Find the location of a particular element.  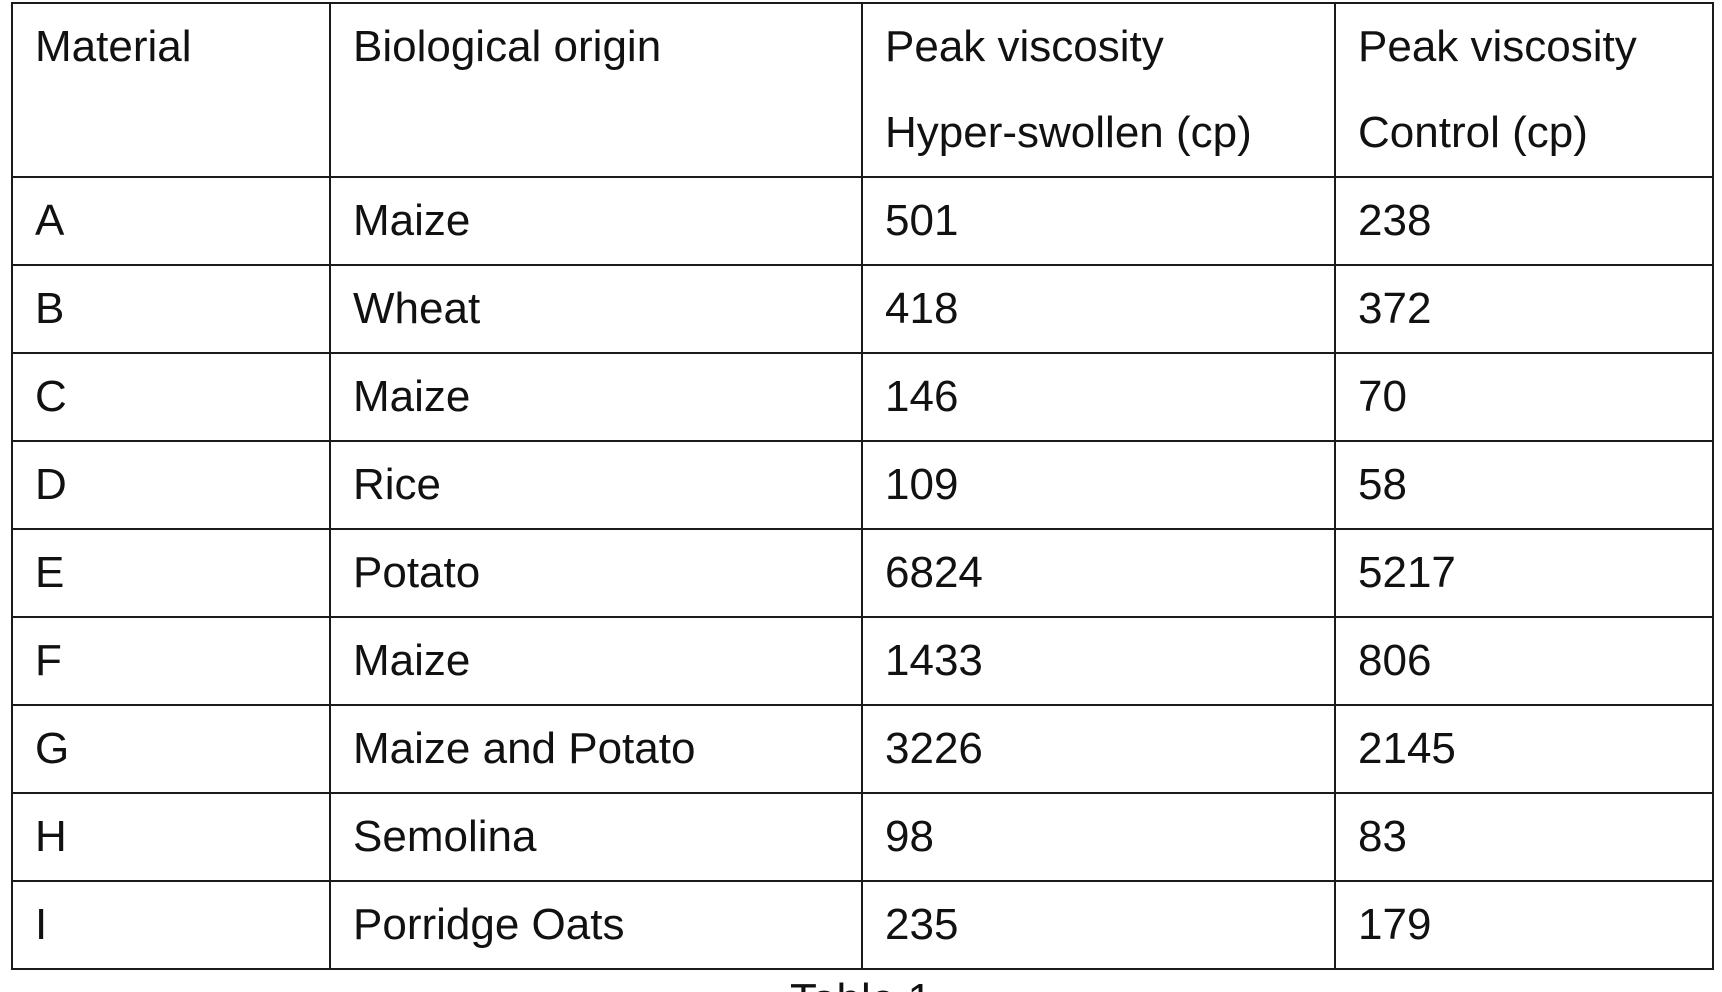

cell-material: A is located at coordinates (171, 221).